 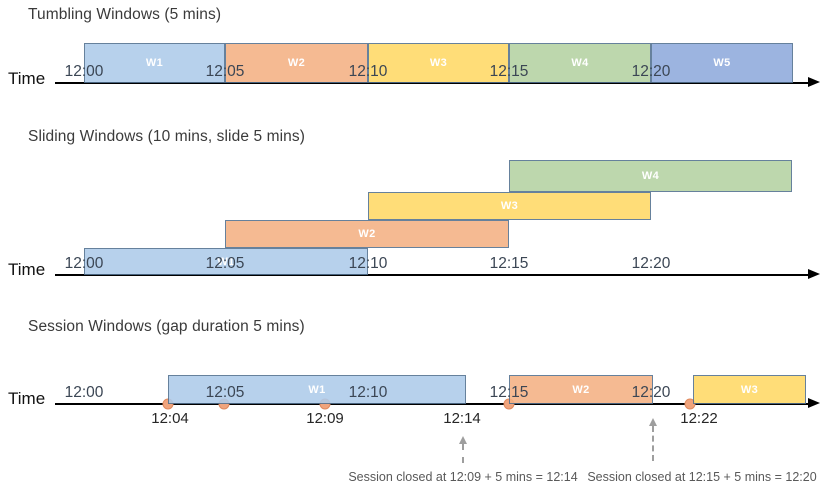 What do you see at coordinates (463, 477) in the screenshot?
I see `session-callout-text-1: Session closed at 12:09 + 5 mins = 12:14` at bounding box center [463, 477].